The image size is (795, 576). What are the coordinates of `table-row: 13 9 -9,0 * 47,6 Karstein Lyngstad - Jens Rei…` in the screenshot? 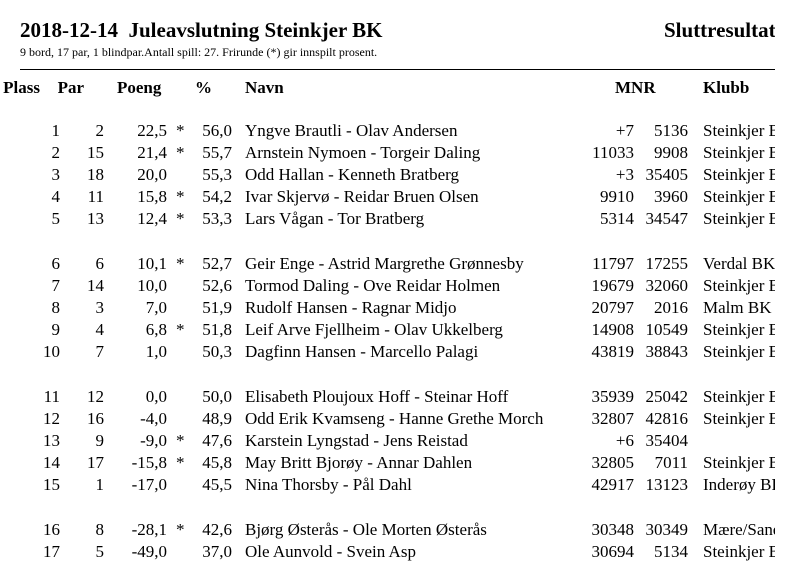 It's located at (387, 442).